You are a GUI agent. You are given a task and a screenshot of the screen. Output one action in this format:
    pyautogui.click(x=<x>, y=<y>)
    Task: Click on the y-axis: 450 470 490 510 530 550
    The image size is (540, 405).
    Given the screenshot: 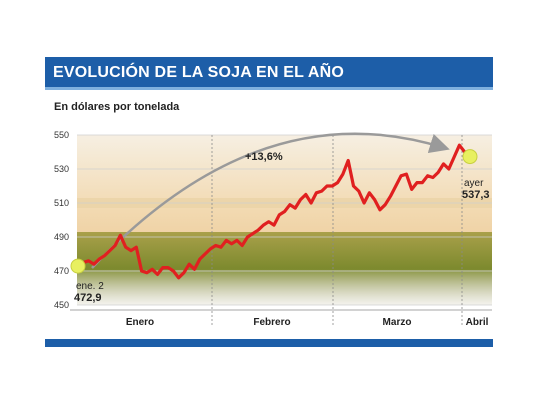 What is the action you would take?
    pyautogui.click(x=61, y=220)
    